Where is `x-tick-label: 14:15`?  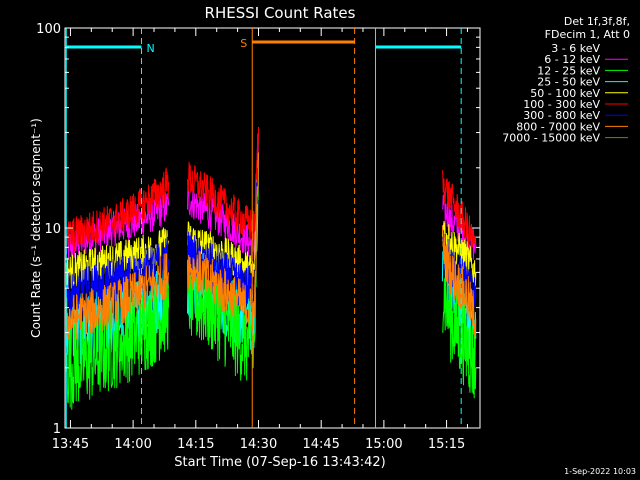
x-tick-label: 14:15 is located at coordinates (195, 444).